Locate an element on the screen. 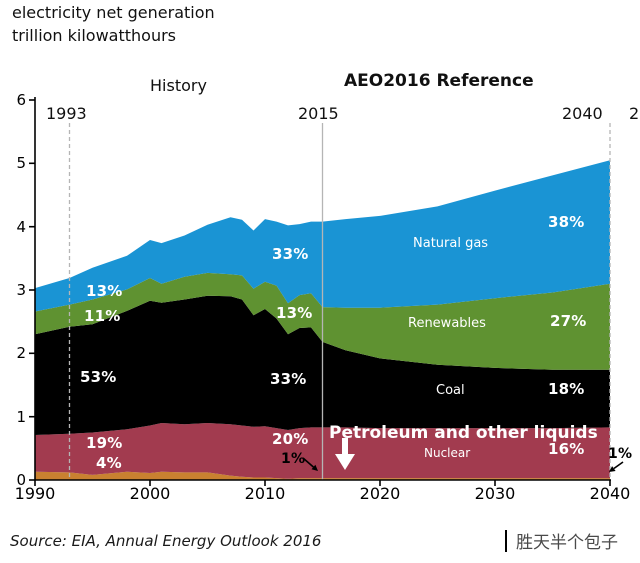 The image size is (640, 563). pct-2015-petroleum: 1% is located at coordinates (293, 459).